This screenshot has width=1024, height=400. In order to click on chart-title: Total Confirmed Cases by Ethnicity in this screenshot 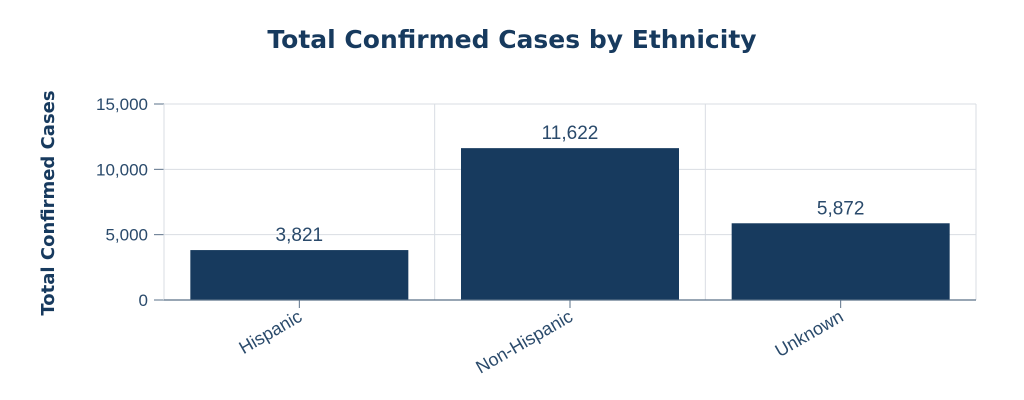, I will do `click(511, 39)`.